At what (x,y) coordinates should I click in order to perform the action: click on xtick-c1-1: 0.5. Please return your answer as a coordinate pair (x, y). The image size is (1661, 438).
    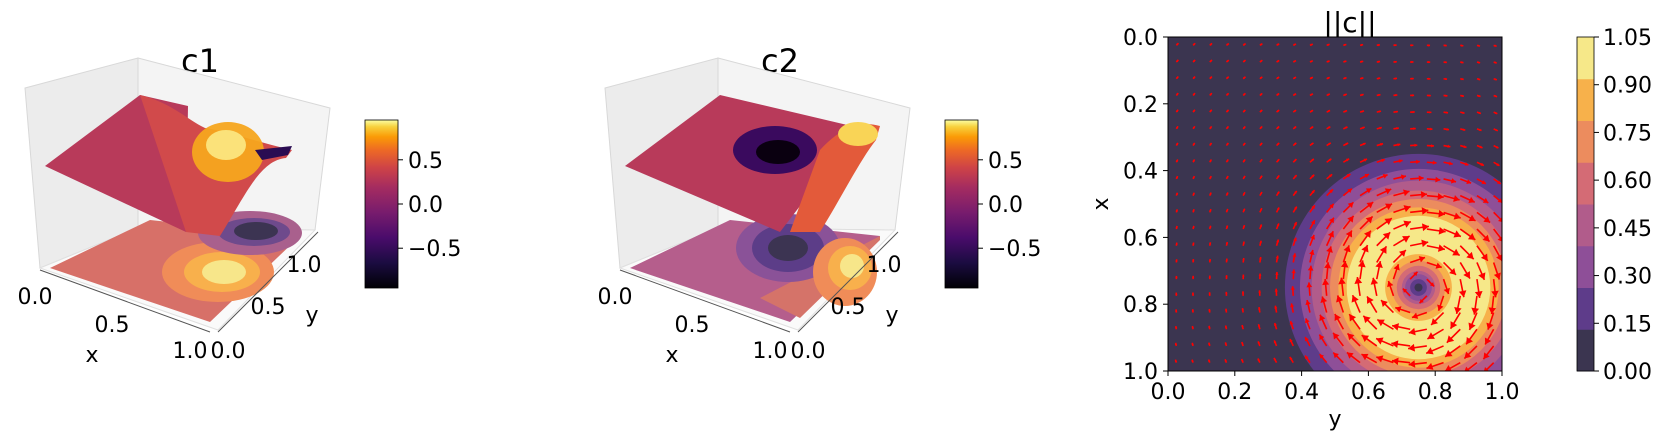
    Looking at the image, I should click on (112, 325).